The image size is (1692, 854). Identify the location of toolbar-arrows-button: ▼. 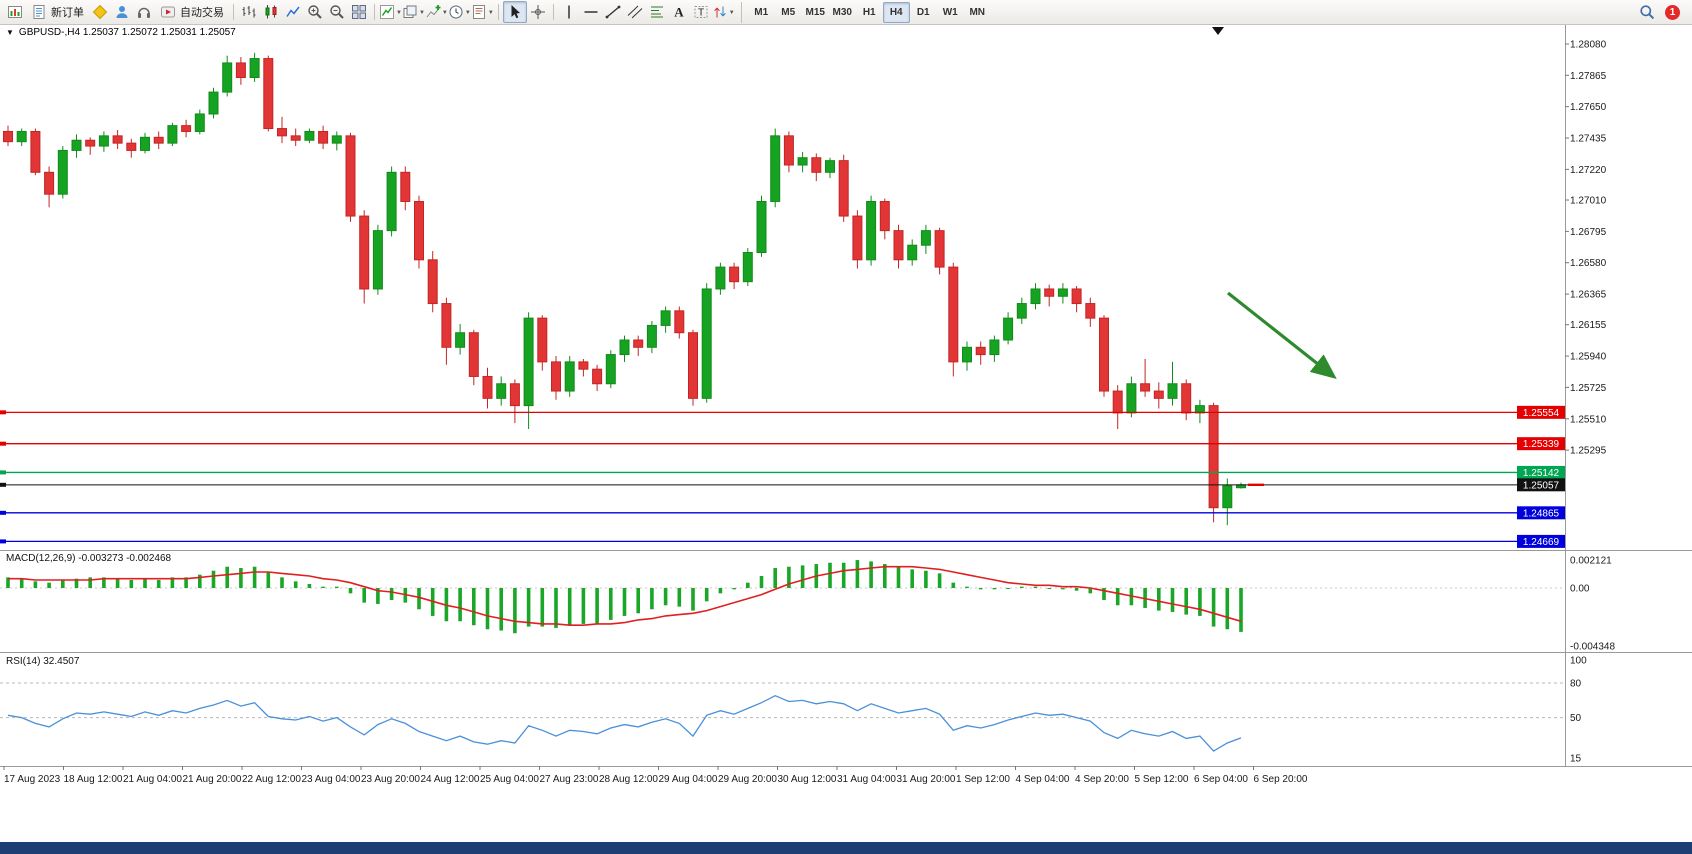
(723, 12).